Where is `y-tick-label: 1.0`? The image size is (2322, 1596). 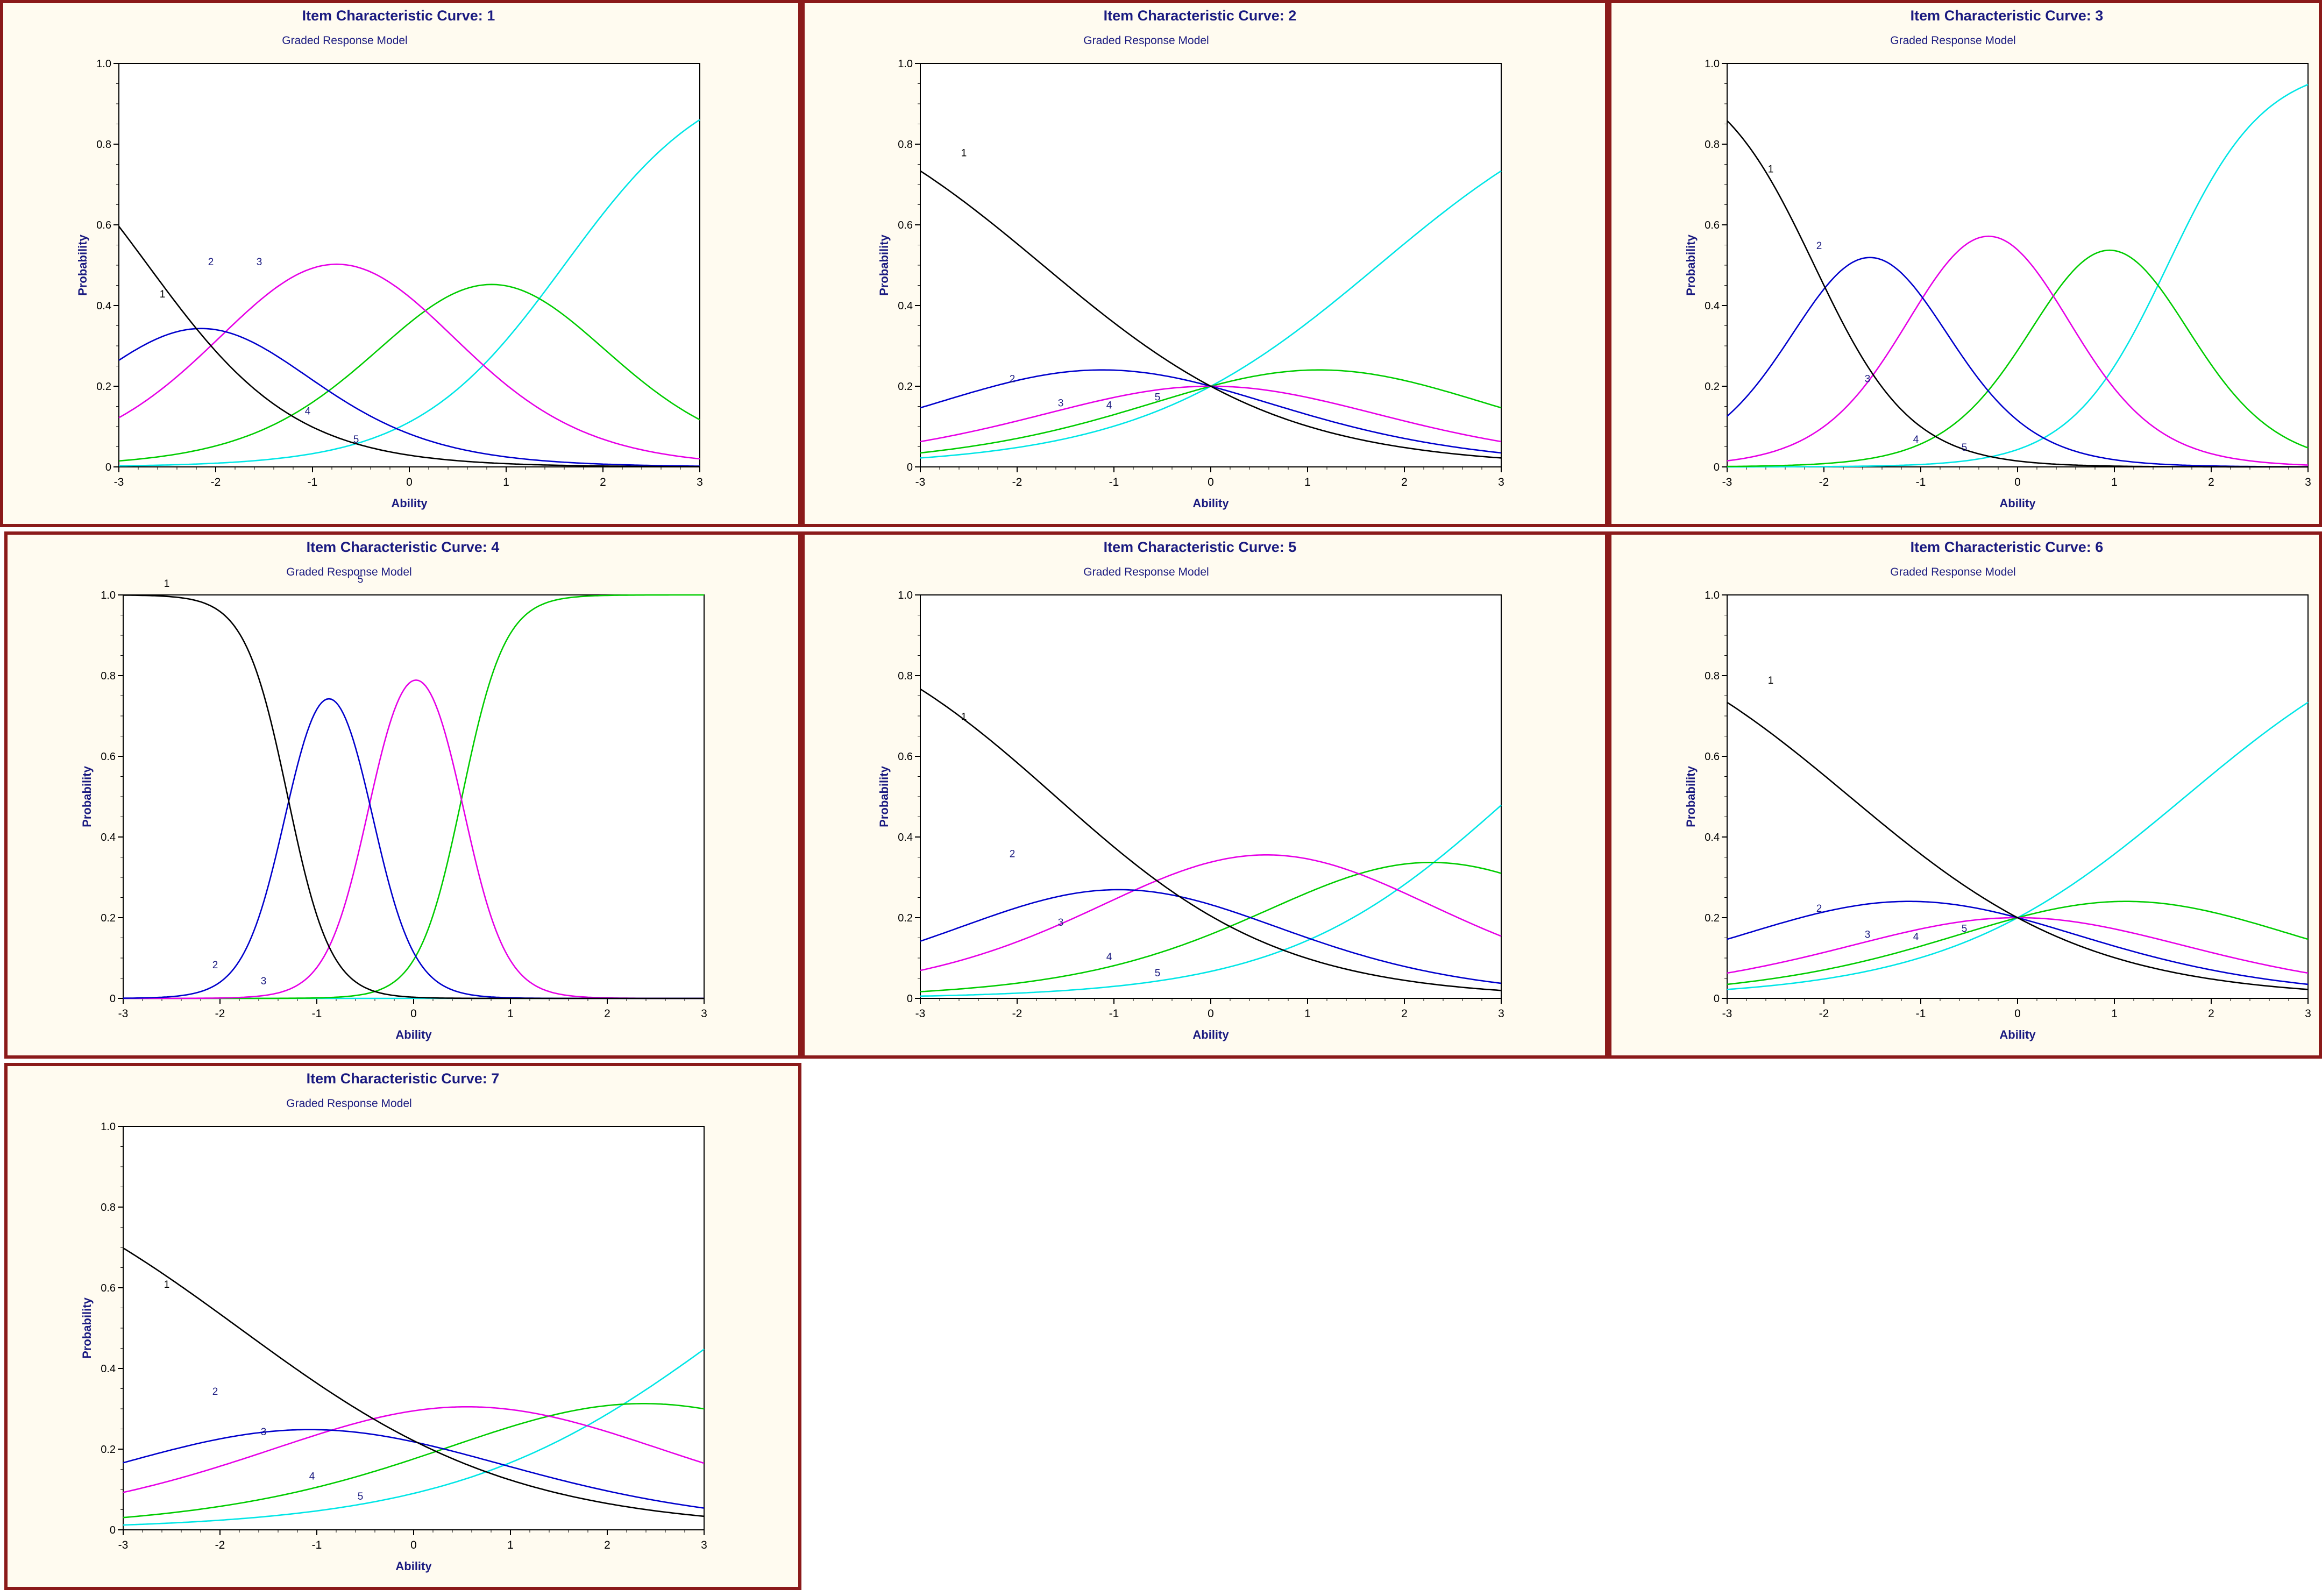 y-tick-label: 1.0 is located at coordinates (108, 1127).